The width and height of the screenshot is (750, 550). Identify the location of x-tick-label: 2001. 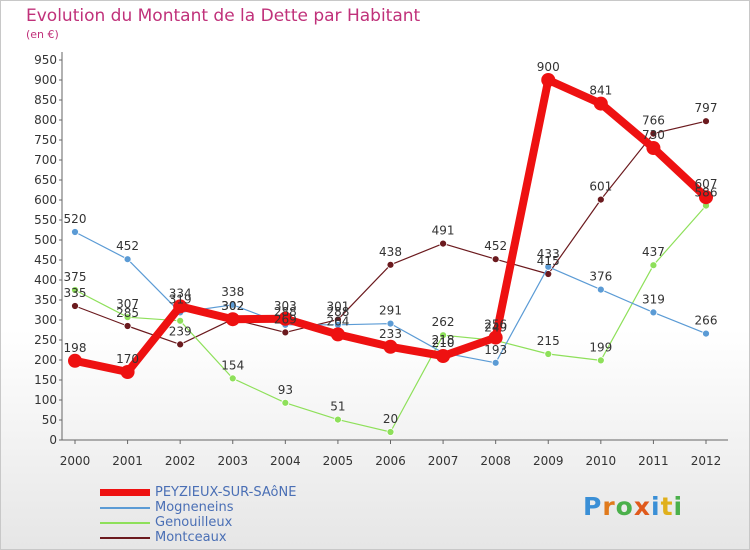
(127, 461).